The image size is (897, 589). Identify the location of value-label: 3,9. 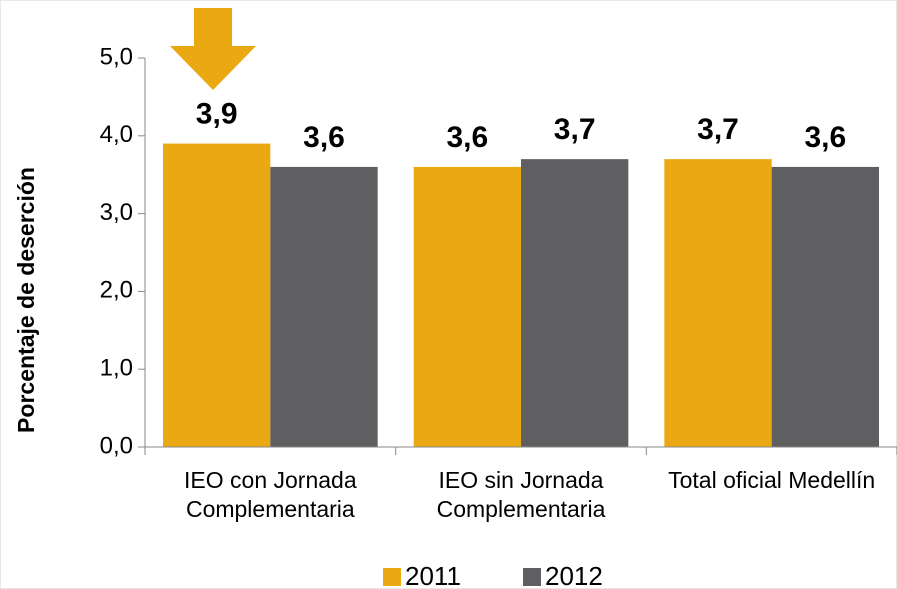
(217, 114).